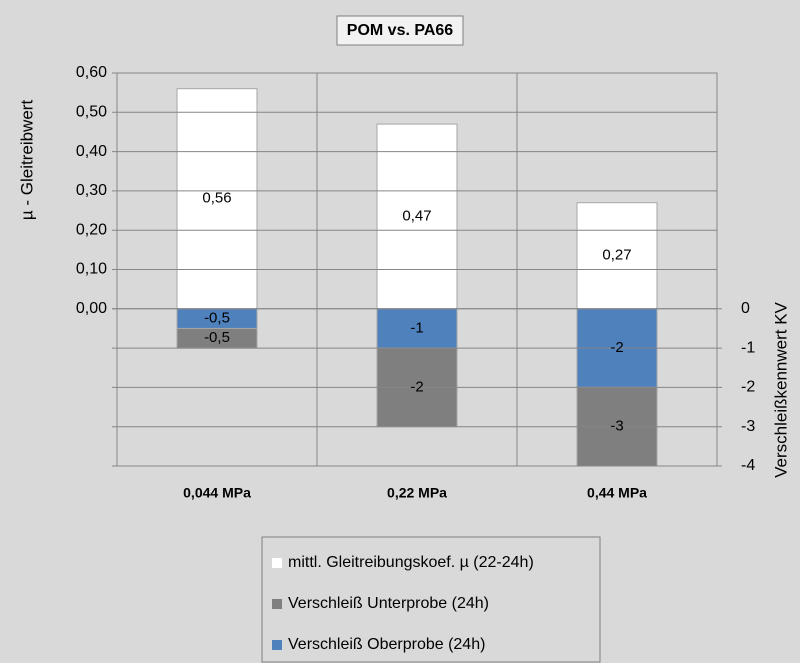 The height and width of the screenshot is (663, 800). I want to click on y-tick-label: 0,50, so click(91, 112).